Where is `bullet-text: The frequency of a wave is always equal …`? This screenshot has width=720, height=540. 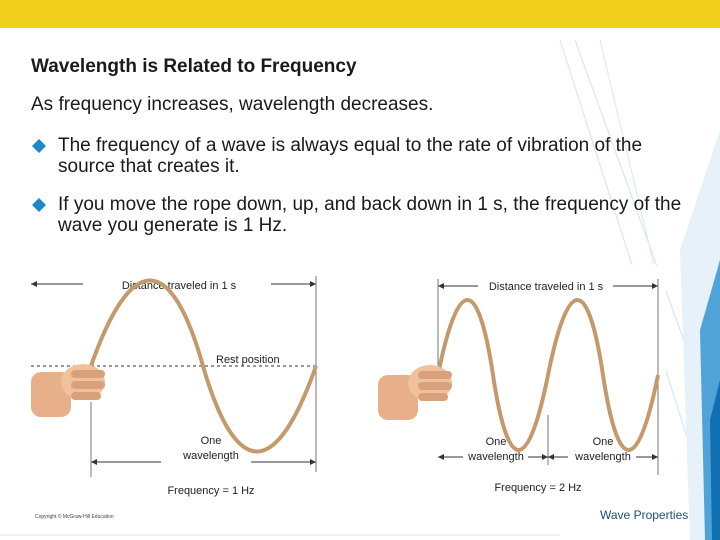 bullet-text: The frequency of a wave is always equal … is located at coordinates (350, 156).